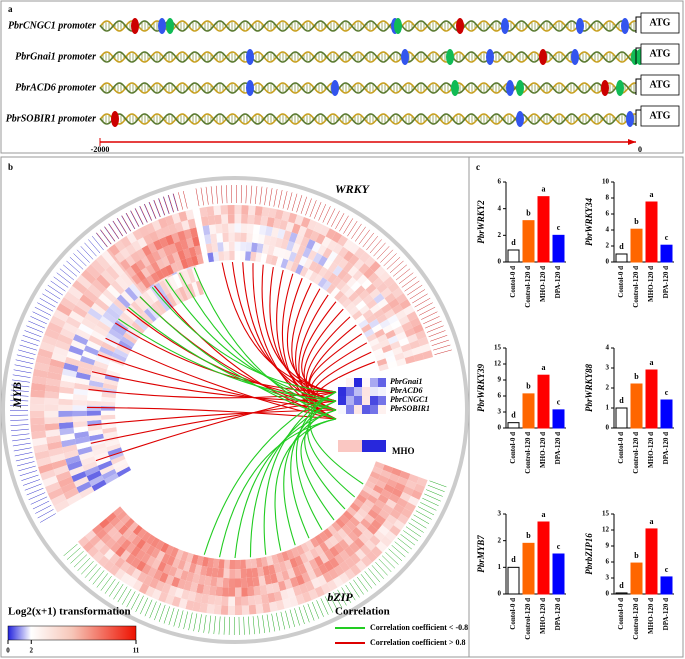 This screenshot has height=659, width=685. Describe the element at coordinates (606, 530) in the screenshot. I see `y-tick-label: 12` at that location.